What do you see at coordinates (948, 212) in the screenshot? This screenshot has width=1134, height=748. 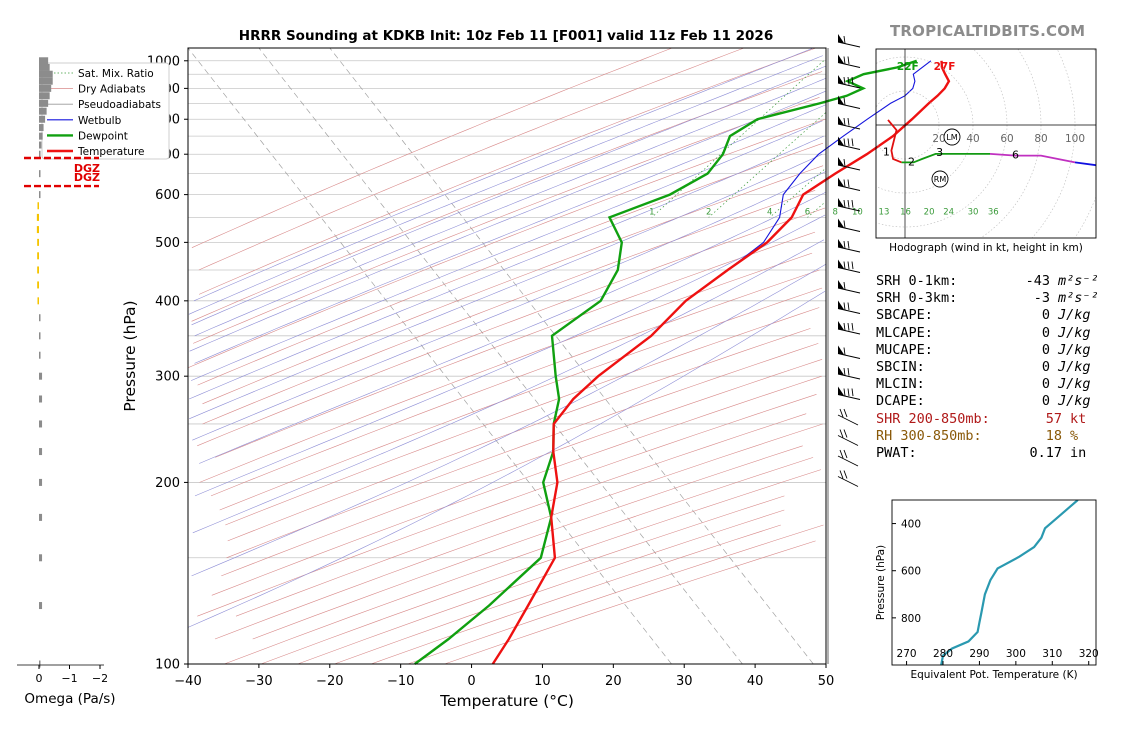 I see `mixing-ratio-label: 24` at bounding box center [948, 212].